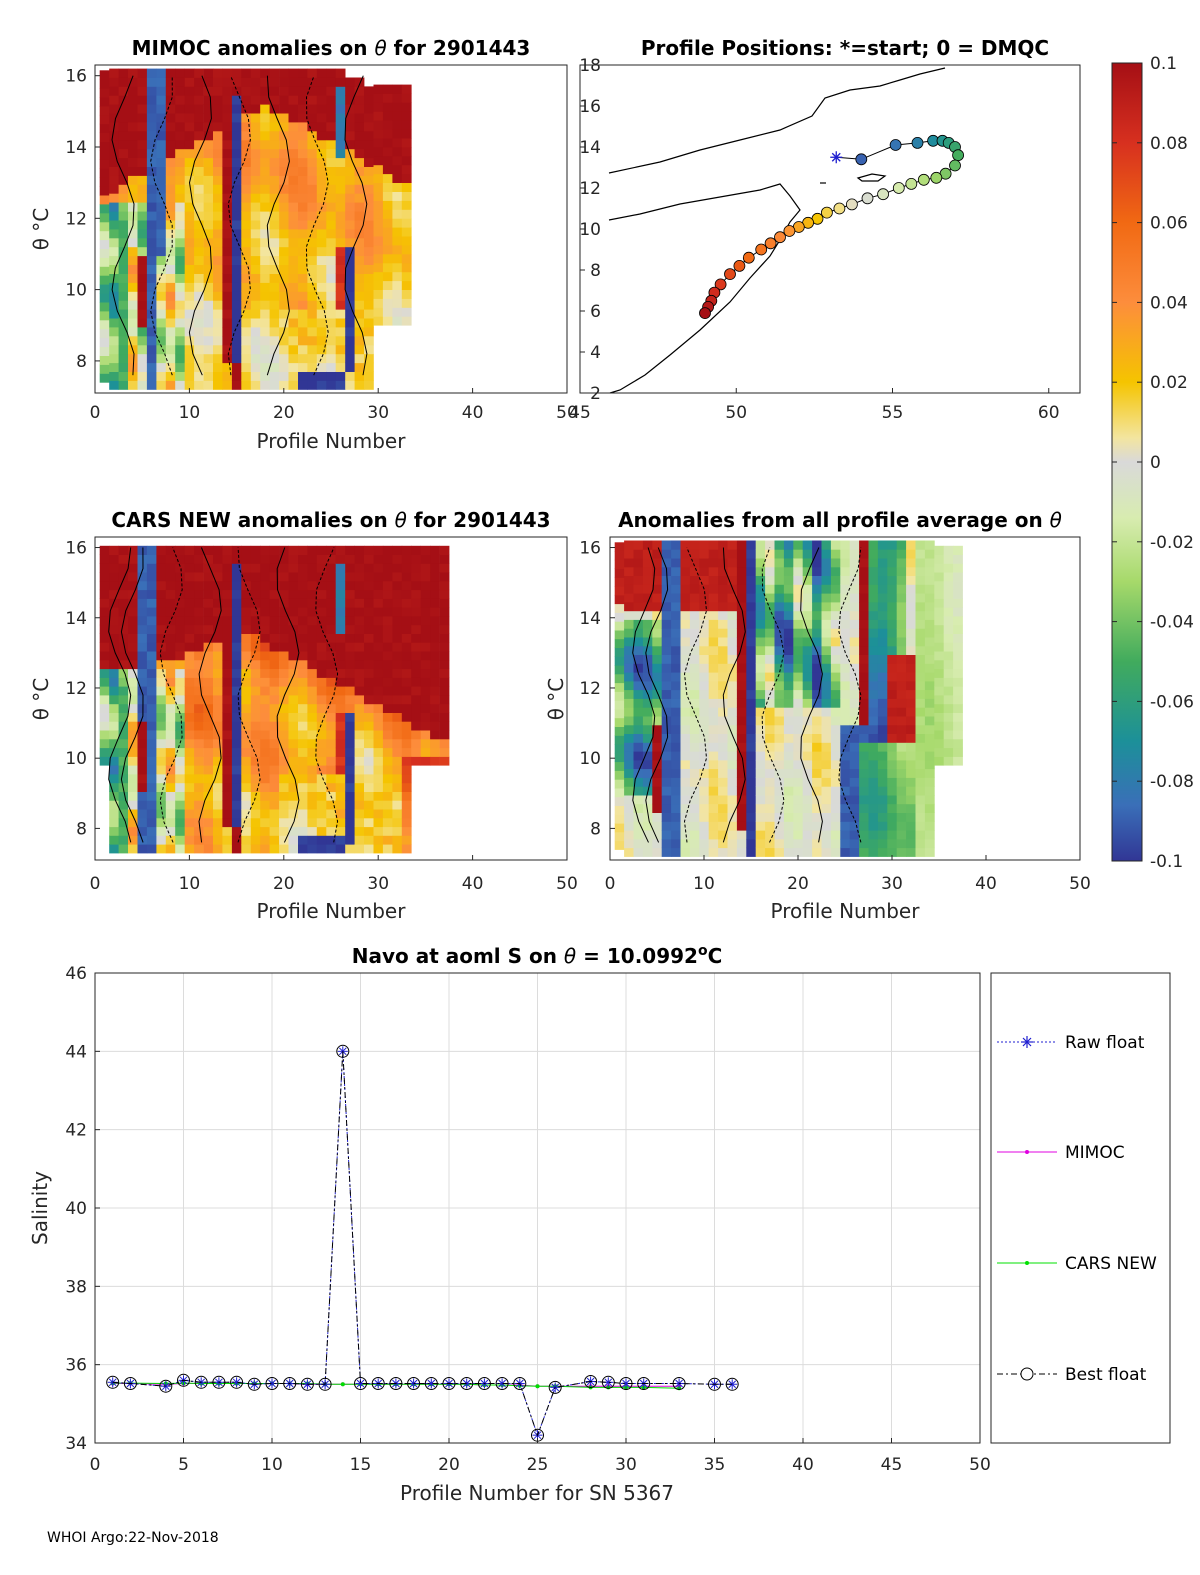 This screenshot has width=1200, height=1575. Describe the element at coordinates (473, 413) in the screenshot. I see `mimoc-xtick-label: 40` at that location.